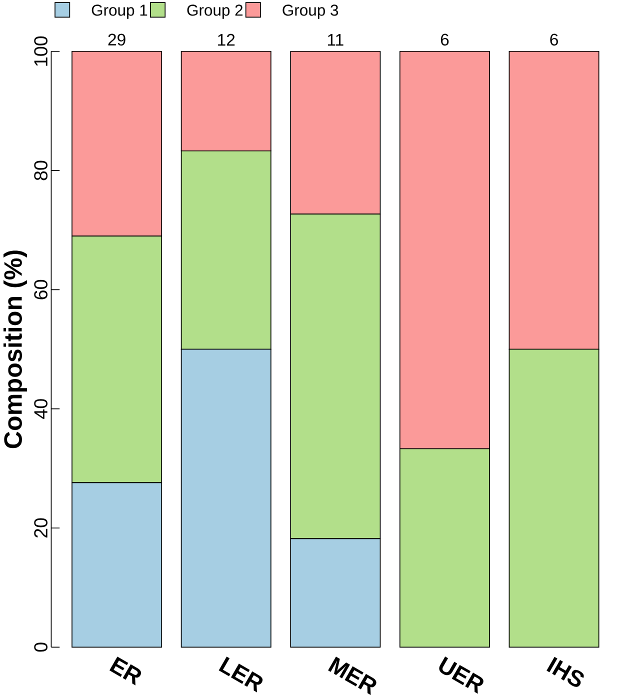 Image resolution: width=620 pixels, height=700 pixels. I want to click on y-tick-label: 80, so click(41, 170).